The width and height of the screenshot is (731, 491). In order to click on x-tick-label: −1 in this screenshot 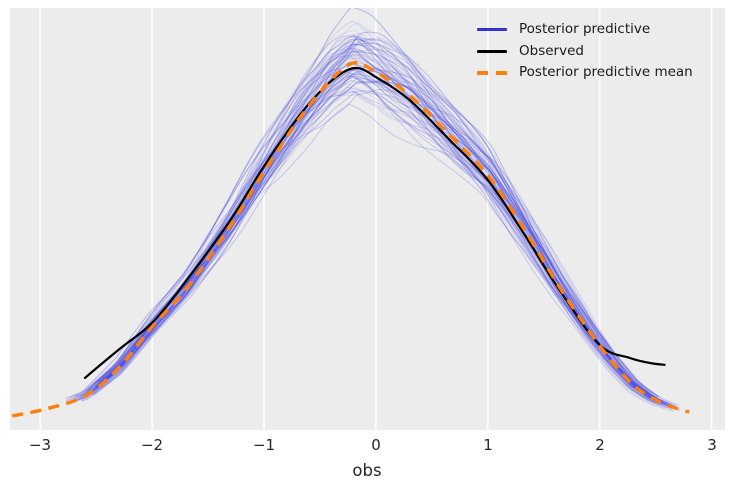, I will do `click(264, 445)`.